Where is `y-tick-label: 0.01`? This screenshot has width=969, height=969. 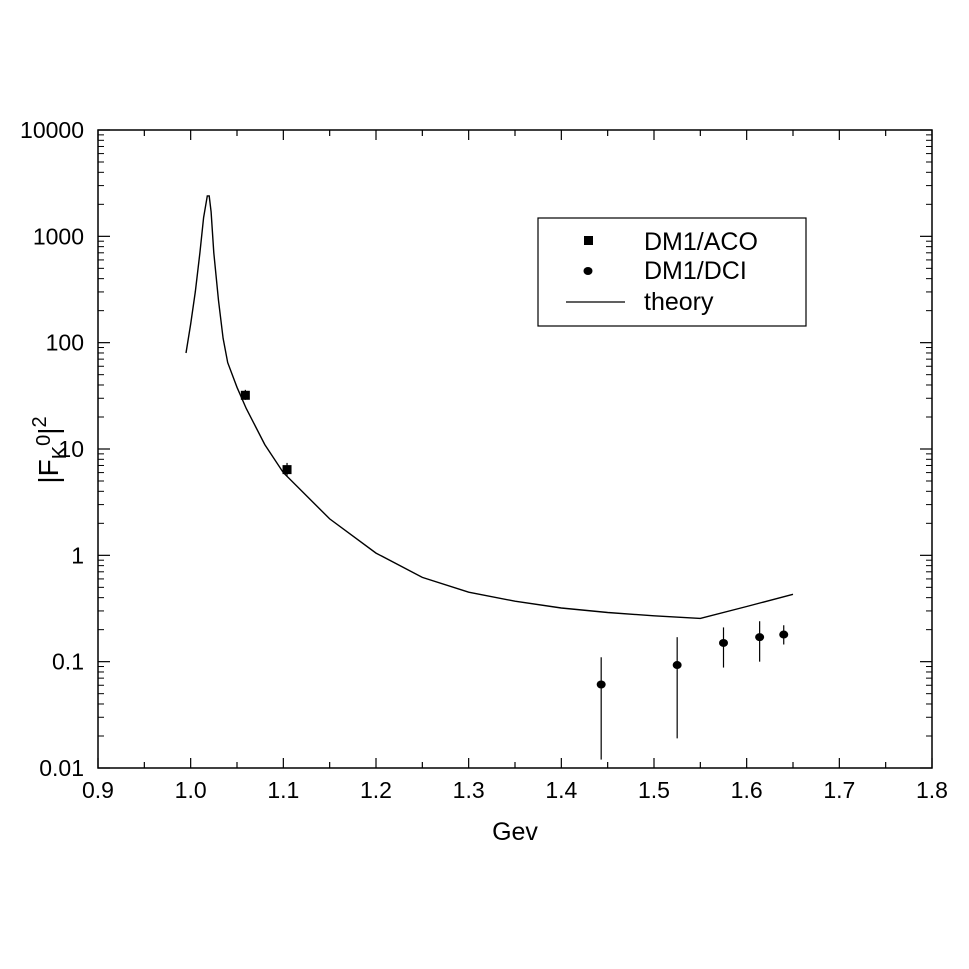 y-tick-label: 0.01 is located at coordinates (61, 768).